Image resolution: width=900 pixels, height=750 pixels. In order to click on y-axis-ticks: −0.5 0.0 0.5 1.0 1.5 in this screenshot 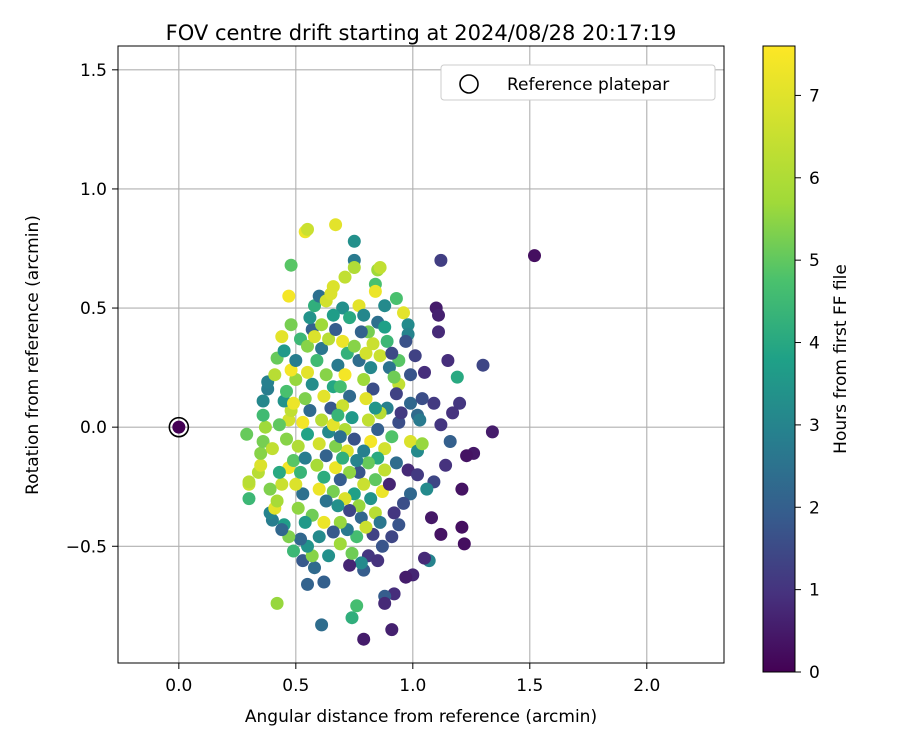, I will do `click(92, 309)`.